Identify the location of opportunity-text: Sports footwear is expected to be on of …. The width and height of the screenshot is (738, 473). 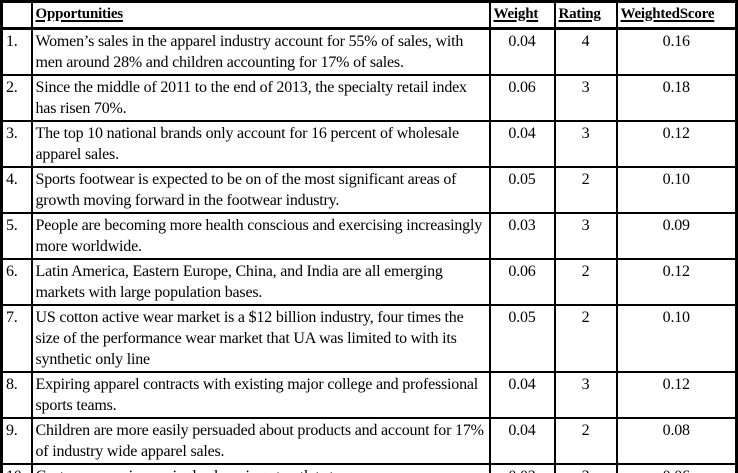
(260, 190).